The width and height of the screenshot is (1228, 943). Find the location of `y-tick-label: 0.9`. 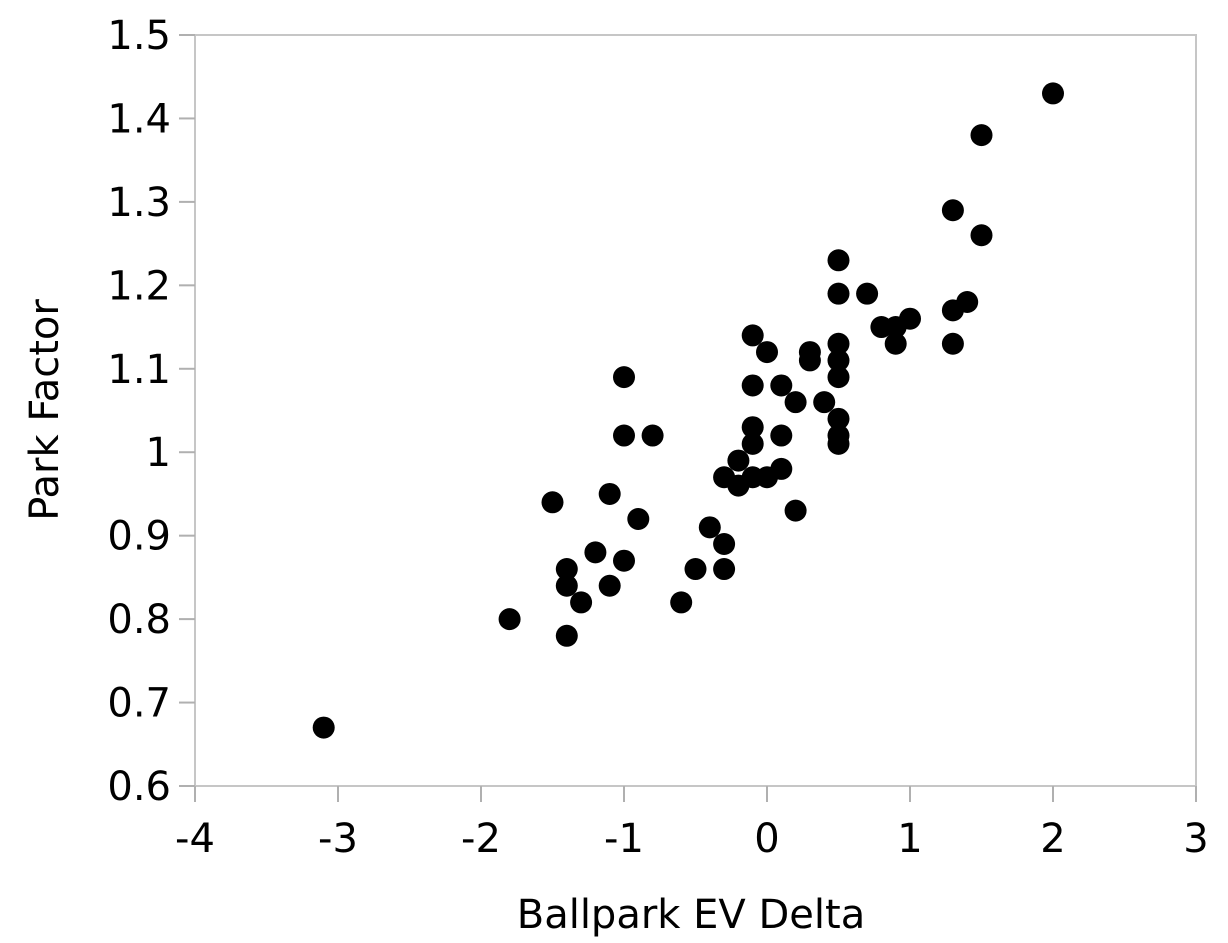

y-tick-label: 0.9 is located at coordinates (139, 537).